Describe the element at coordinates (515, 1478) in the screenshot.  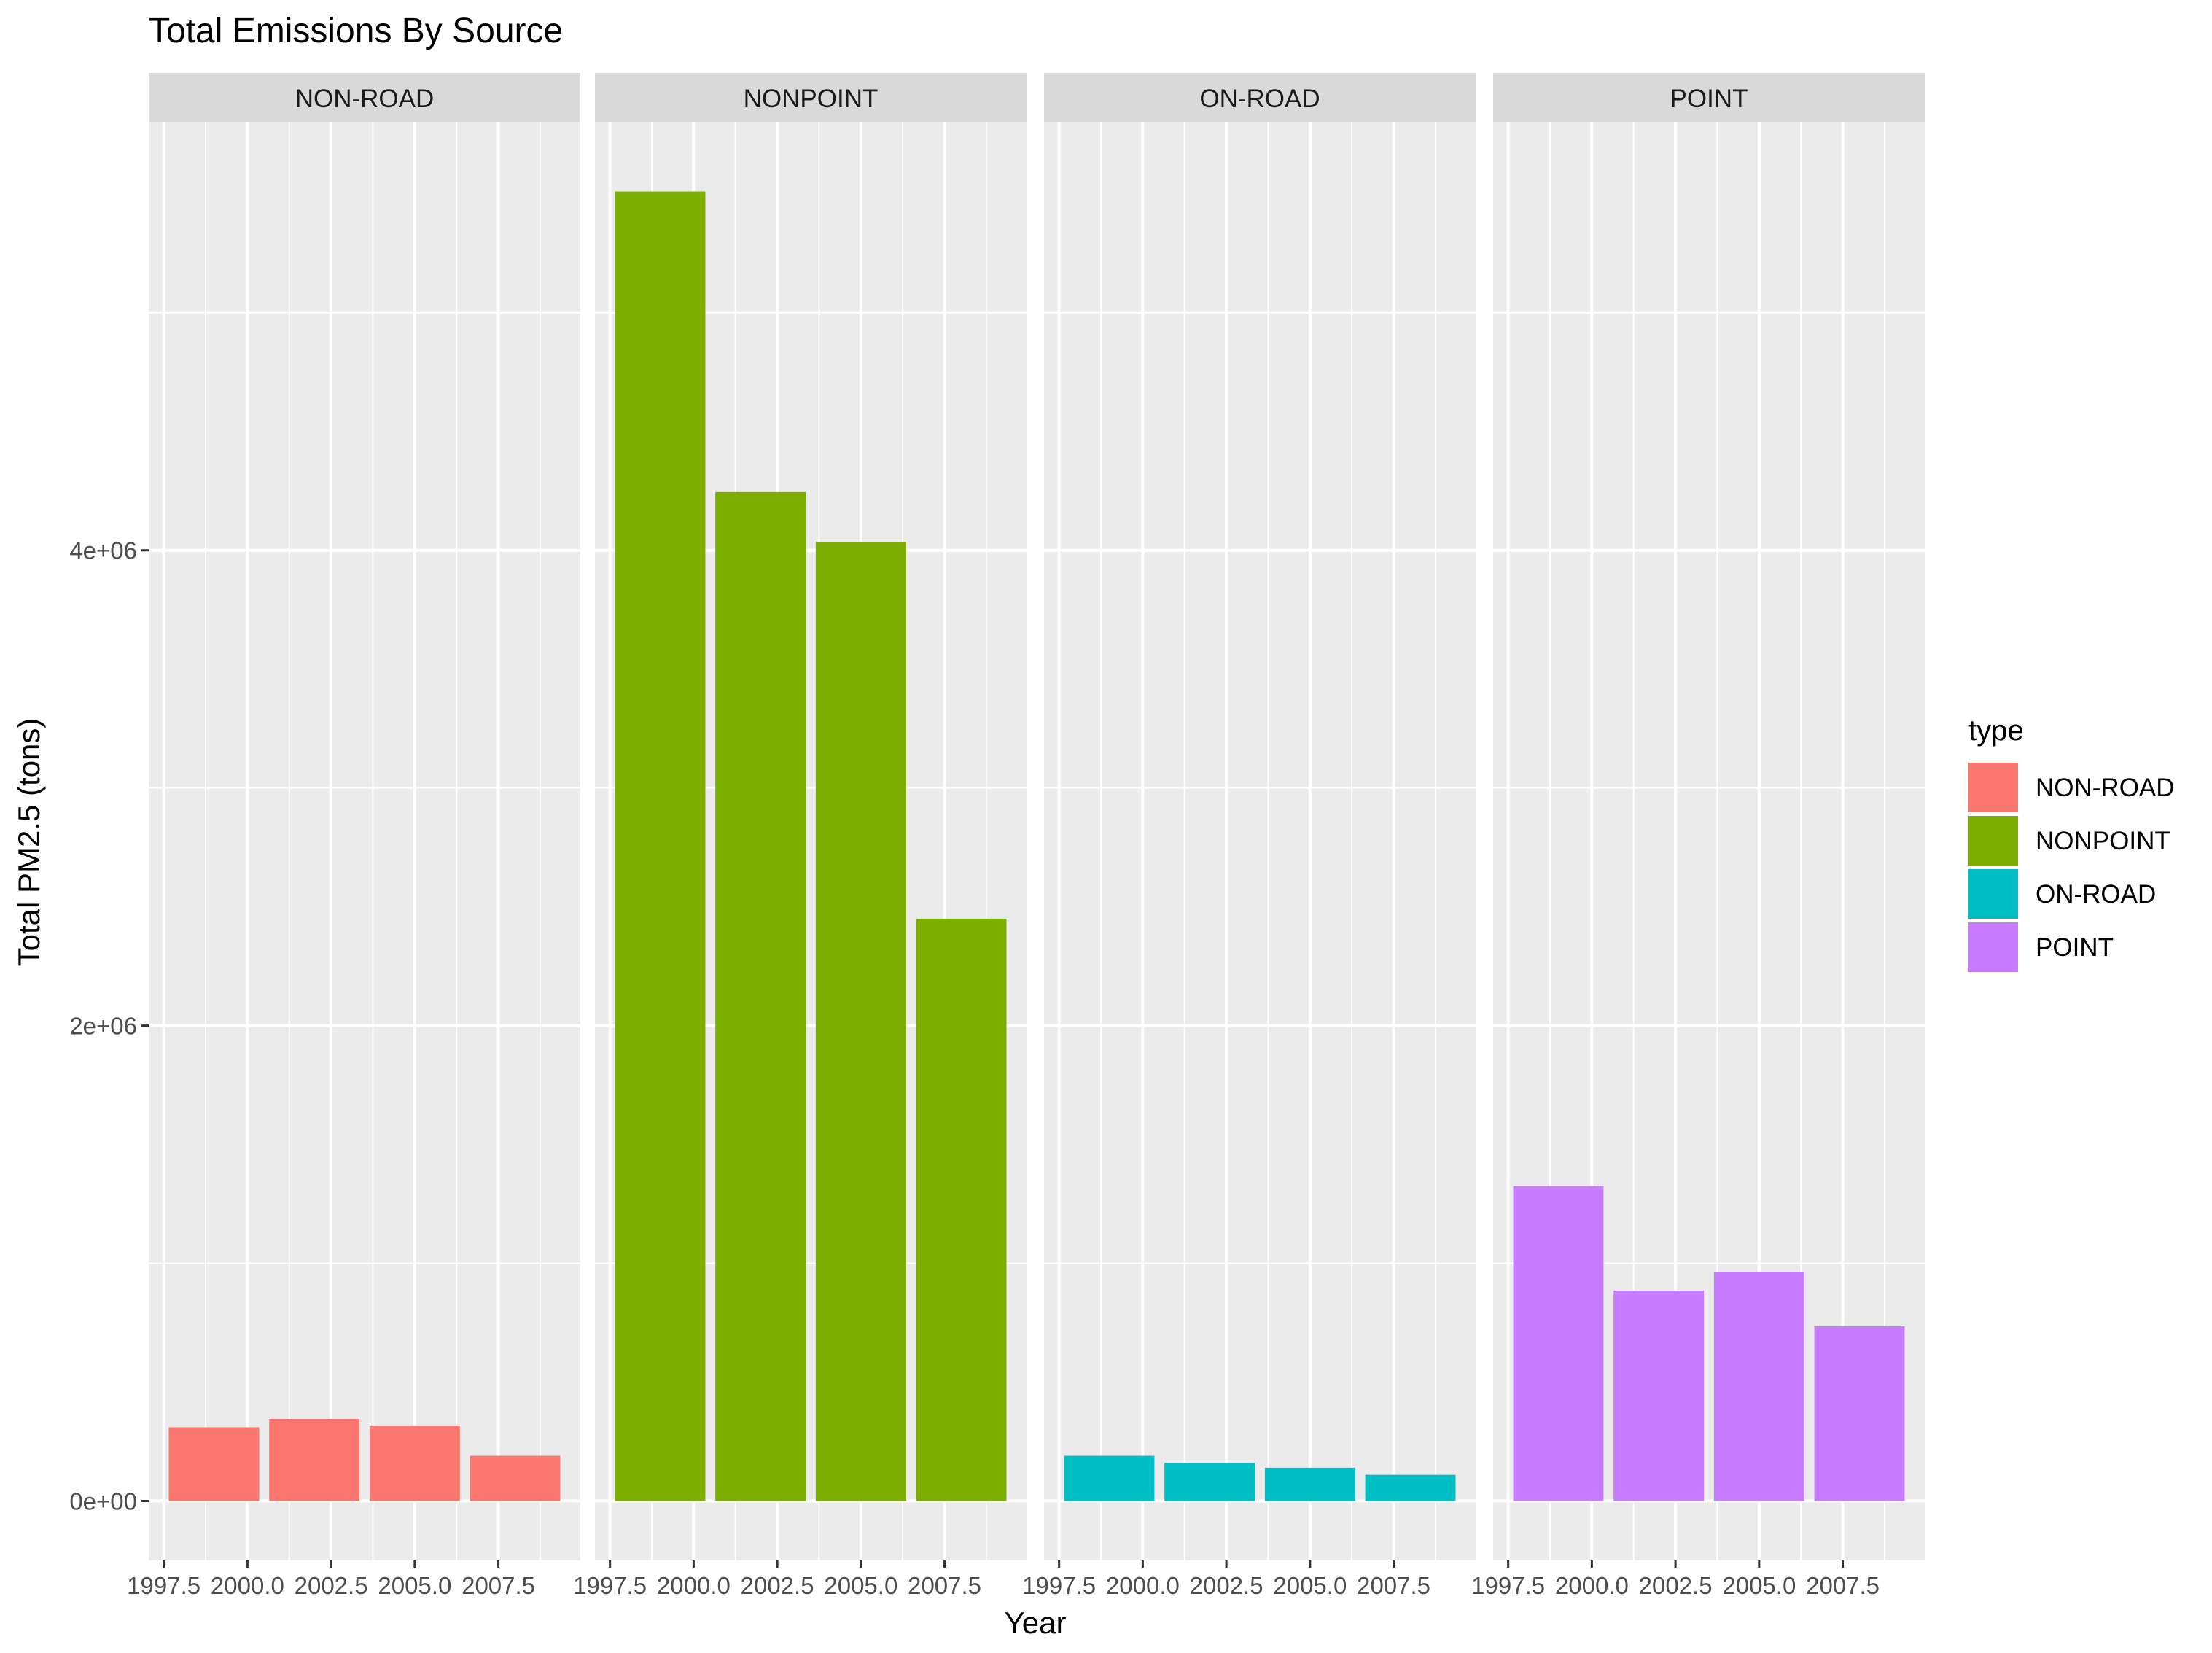
I see `bar-non-road-2008` at that location.